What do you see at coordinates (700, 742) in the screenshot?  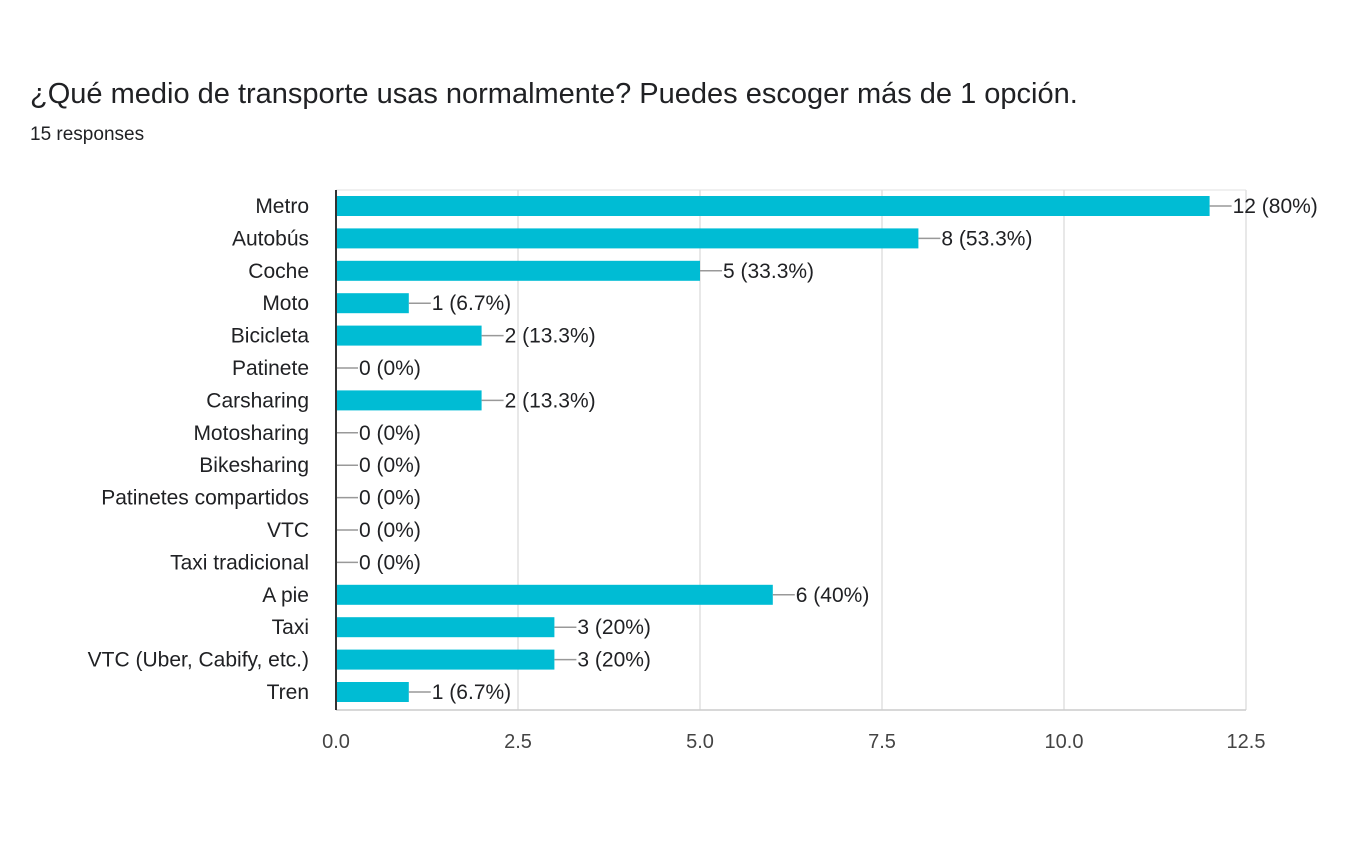 I see `x-tick-label: 5.0` at bounding box center [700, 742].